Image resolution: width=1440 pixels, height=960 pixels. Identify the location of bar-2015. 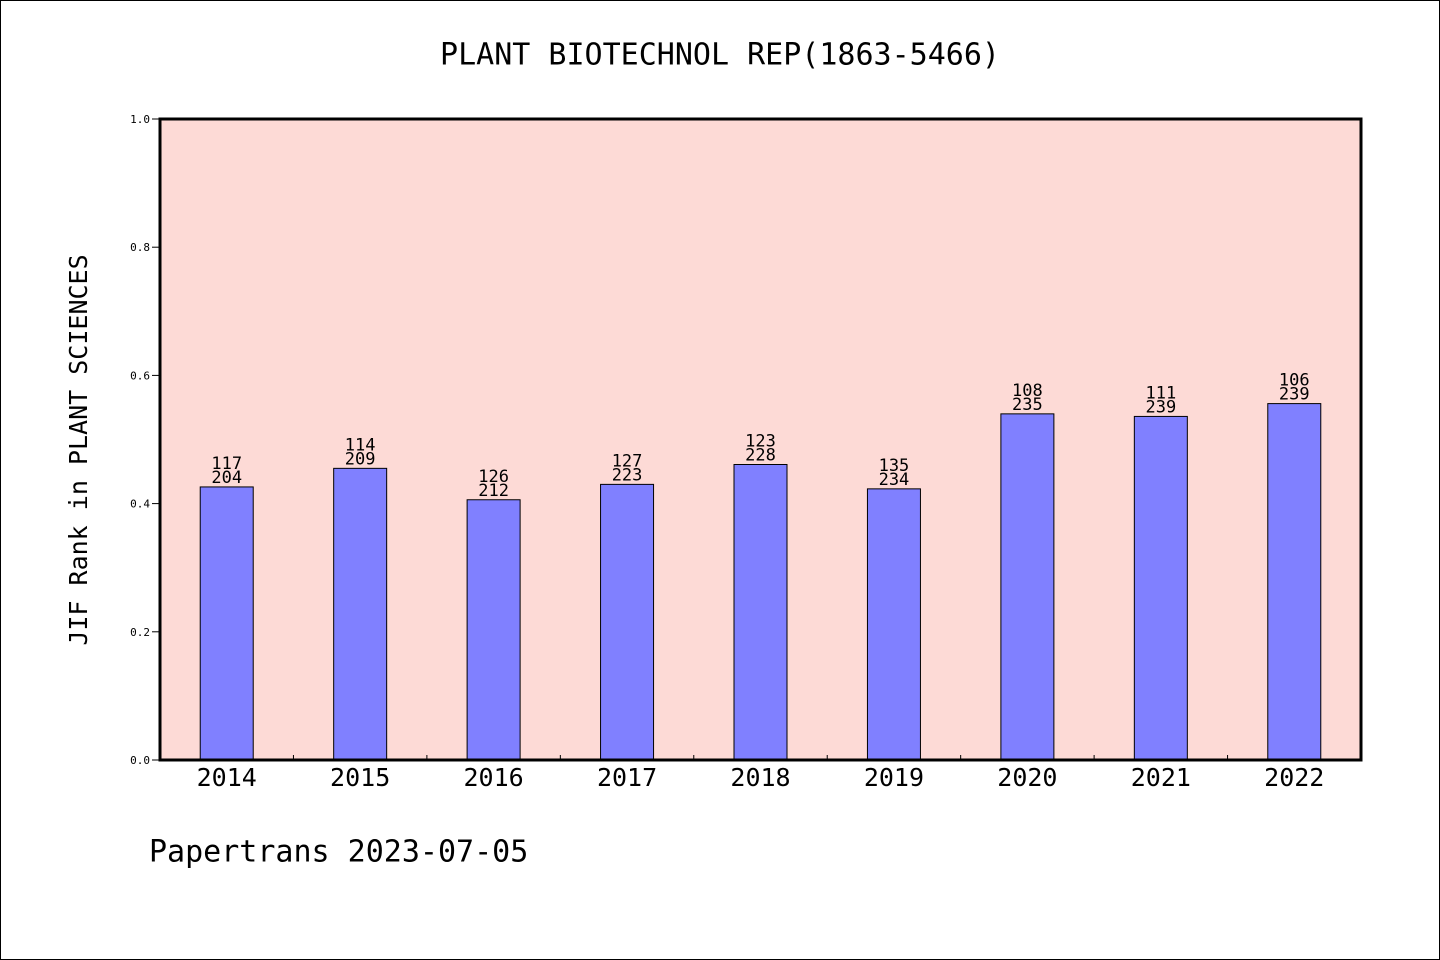
(360, 614).